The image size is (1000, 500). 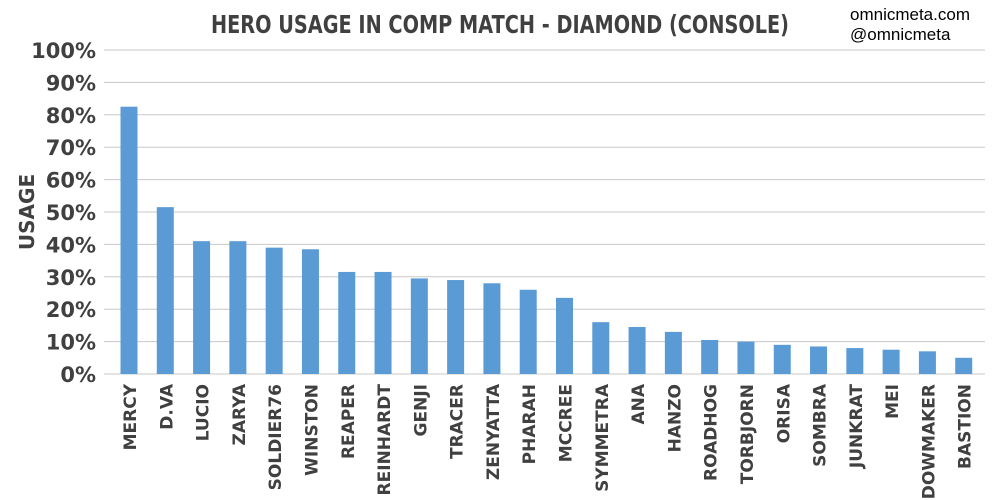 I want to click on y-tick-label: 0%, so click(x=78, y=375).